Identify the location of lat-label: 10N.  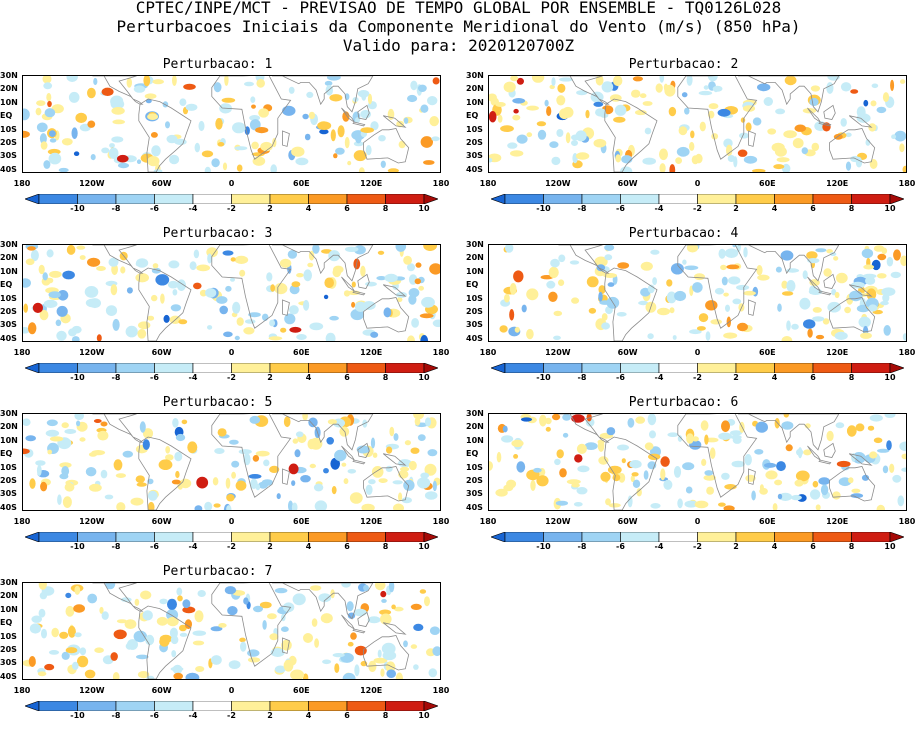
(9, 271).